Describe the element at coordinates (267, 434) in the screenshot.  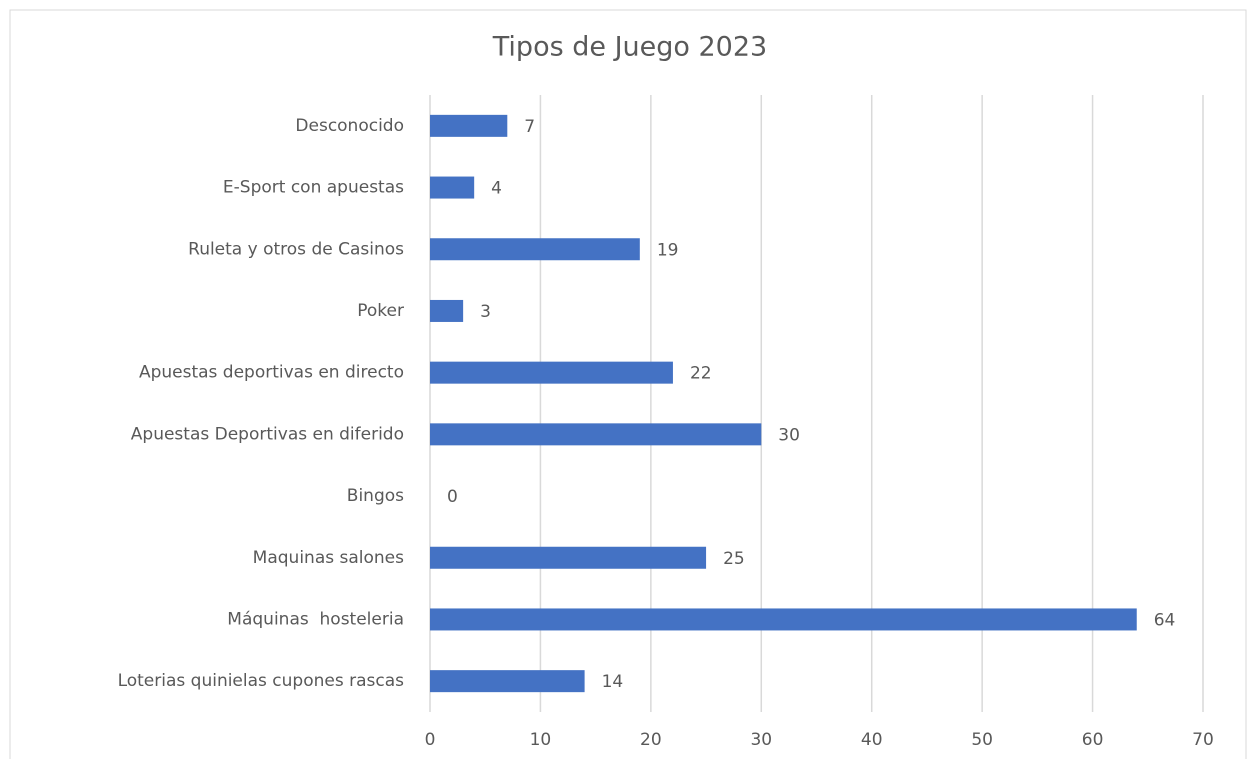
I see `y-tick-label: Apuestas Deportivas en diferido` at that location.